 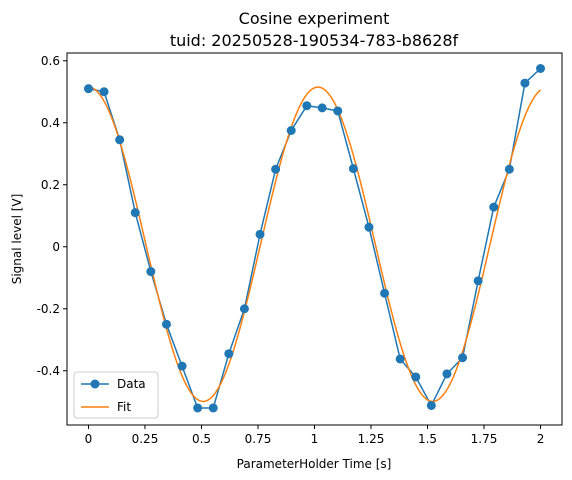 I want to click on chart-title: Cosine experiment, so click(x=314, y=18).